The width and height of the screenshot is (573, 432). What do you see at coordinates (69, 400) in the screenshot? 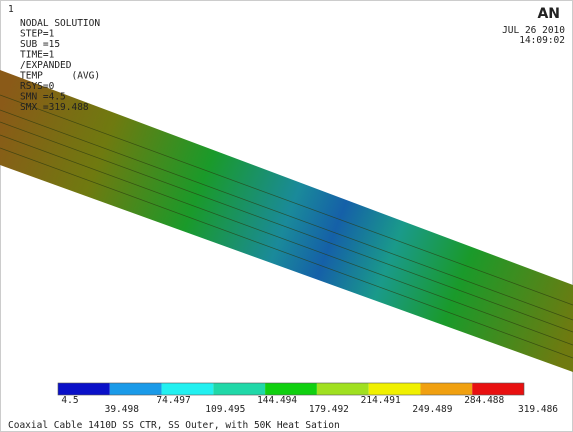
I see `legend-label: 4.5` at bounding box center [69, 400].